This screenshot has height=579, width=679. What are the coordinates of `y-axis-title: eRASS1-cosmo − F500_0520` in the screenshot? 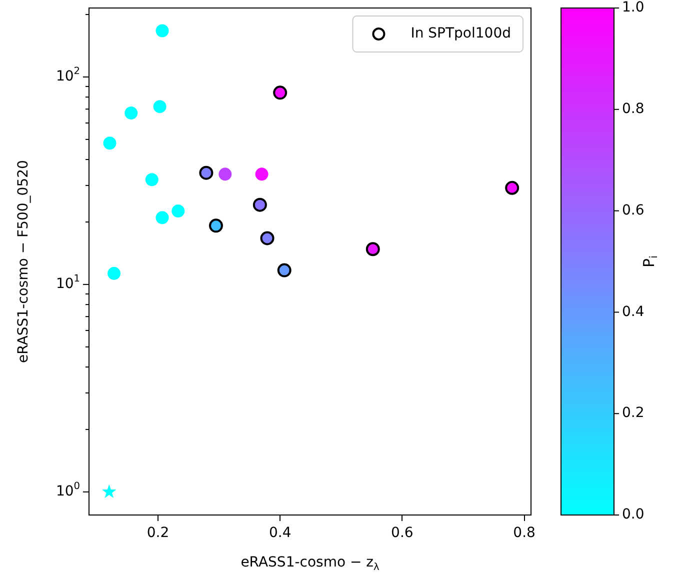 It's located at (24, 261).